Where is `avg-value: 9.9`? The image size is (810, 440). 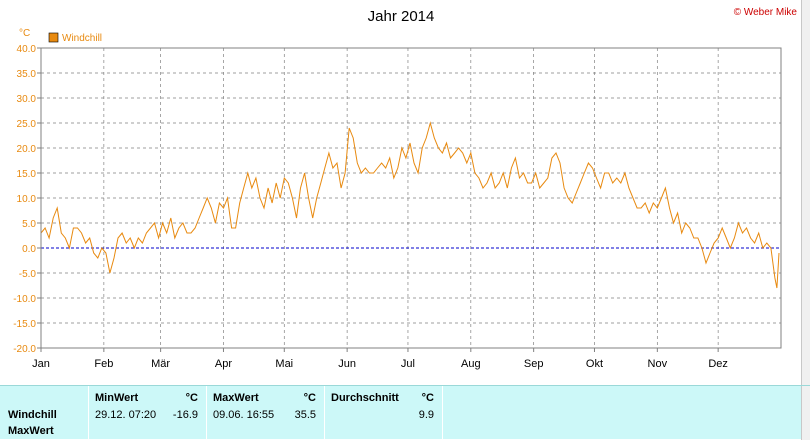
avg-value: 9.9 is located at coordinates (426, 415).